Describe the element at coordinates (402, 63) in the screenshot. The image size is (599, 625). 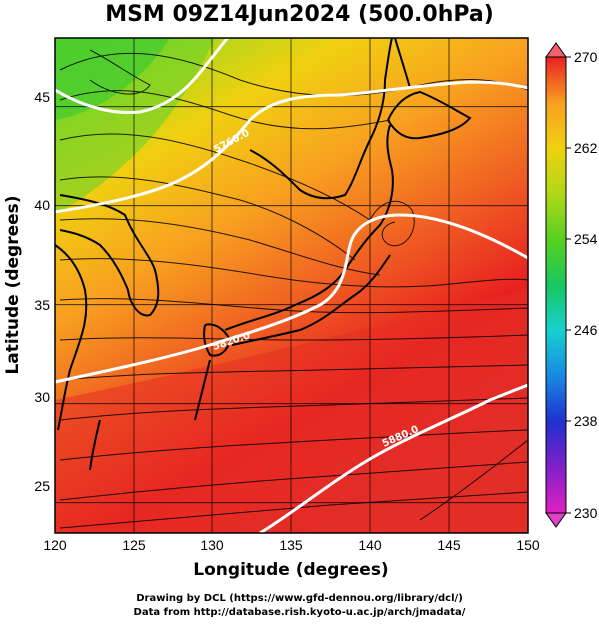
I see `sakhalin-coastline` at that location.